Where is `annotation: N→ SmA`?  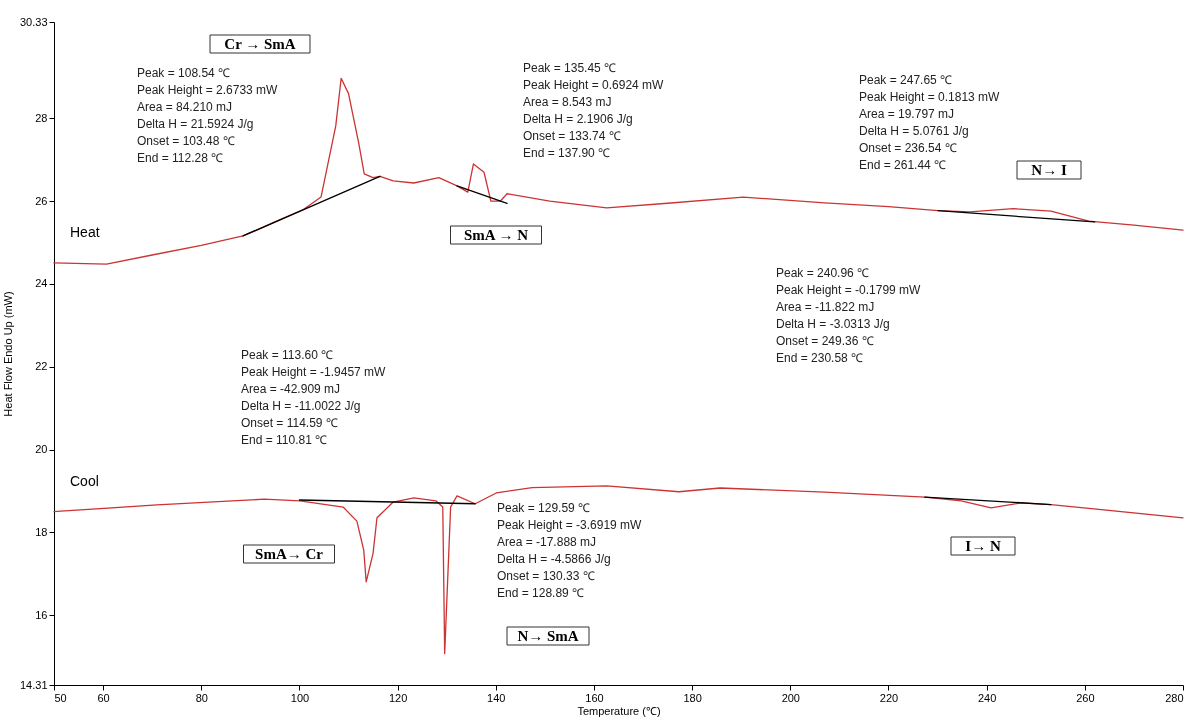 annotation: N→ SmA is located at coordinates (548, 636).